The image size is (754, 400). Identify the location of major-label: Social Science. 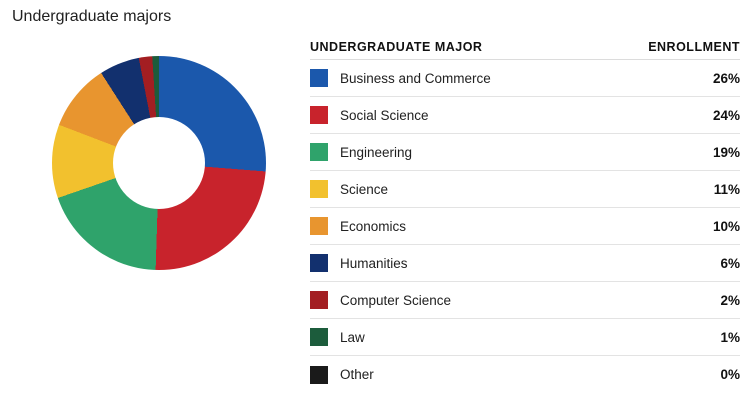
(384, 115).